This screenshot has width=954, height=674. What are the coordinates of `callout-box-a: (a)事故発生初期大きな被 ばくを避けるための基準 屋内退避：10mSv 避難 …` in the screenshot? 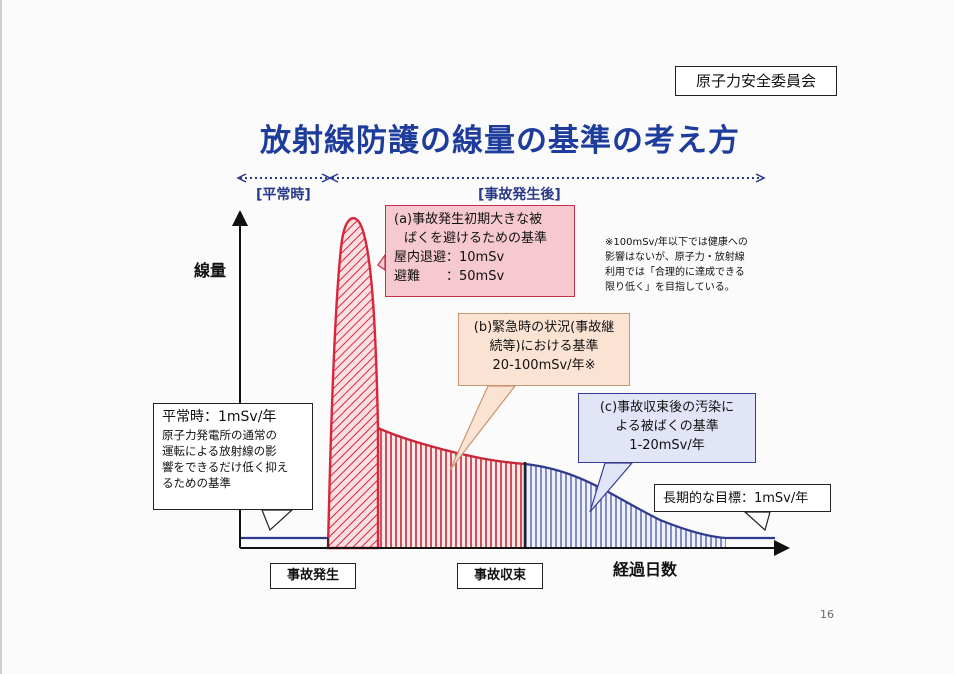 It's located at (480, 251).